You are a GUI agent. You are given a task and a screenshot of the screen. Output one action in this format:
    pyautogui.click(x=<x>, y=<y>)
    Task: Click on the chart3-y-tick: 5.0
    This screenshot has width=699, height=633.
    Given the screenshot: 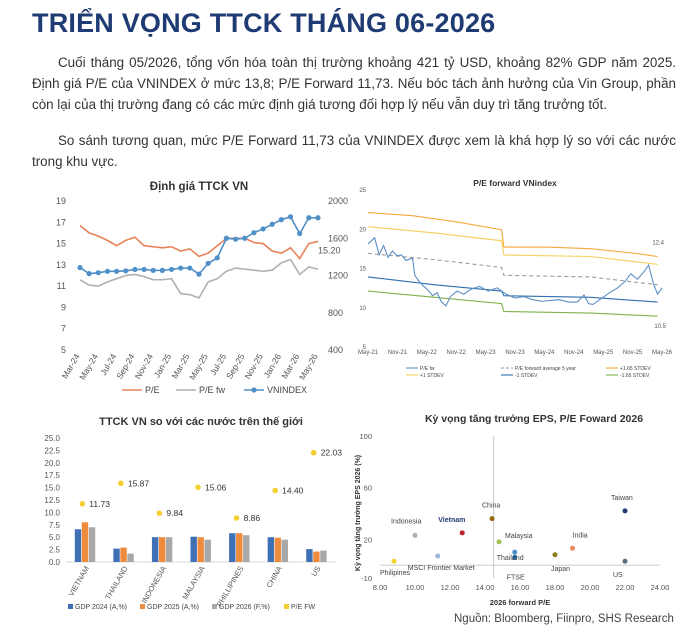 What is the action you would take?
    pyautogui.click(x=55, y=537)
    